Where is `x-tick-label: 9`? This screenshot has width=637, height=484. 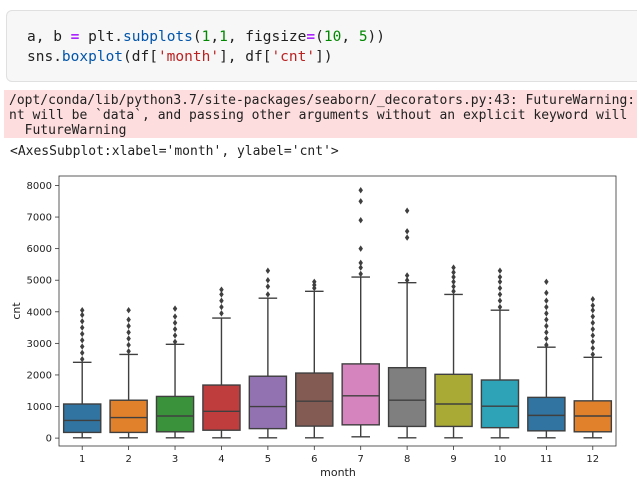
x-tick-label: 9 is located at coordinates (453, 459).